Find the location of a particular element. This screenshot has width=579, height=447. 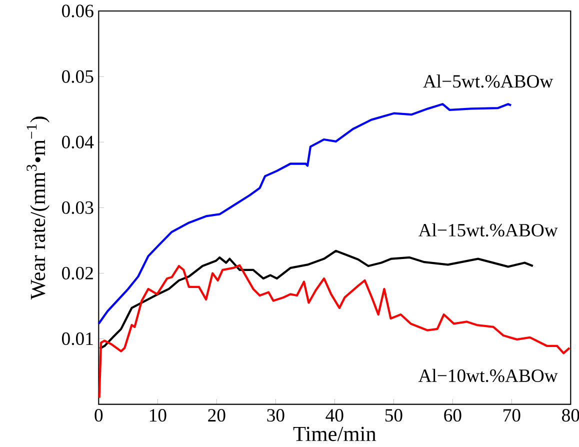

x-tick-label: 30 is located at coordinates (275, 415).